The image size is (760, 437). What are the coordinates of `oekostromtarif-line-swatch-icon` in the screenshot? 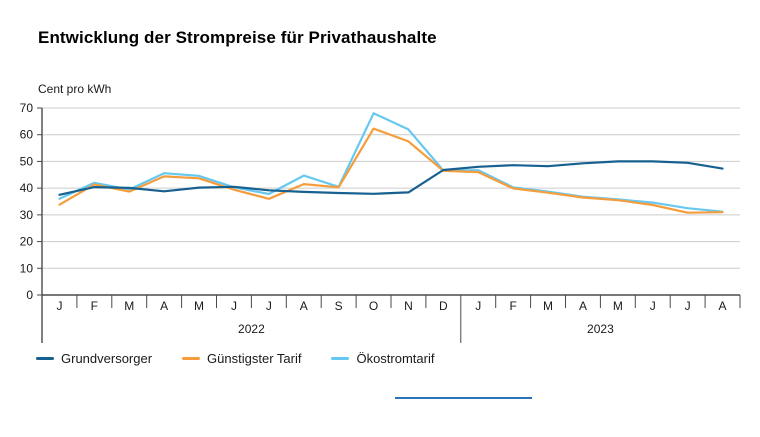 It's located at (340, 358).